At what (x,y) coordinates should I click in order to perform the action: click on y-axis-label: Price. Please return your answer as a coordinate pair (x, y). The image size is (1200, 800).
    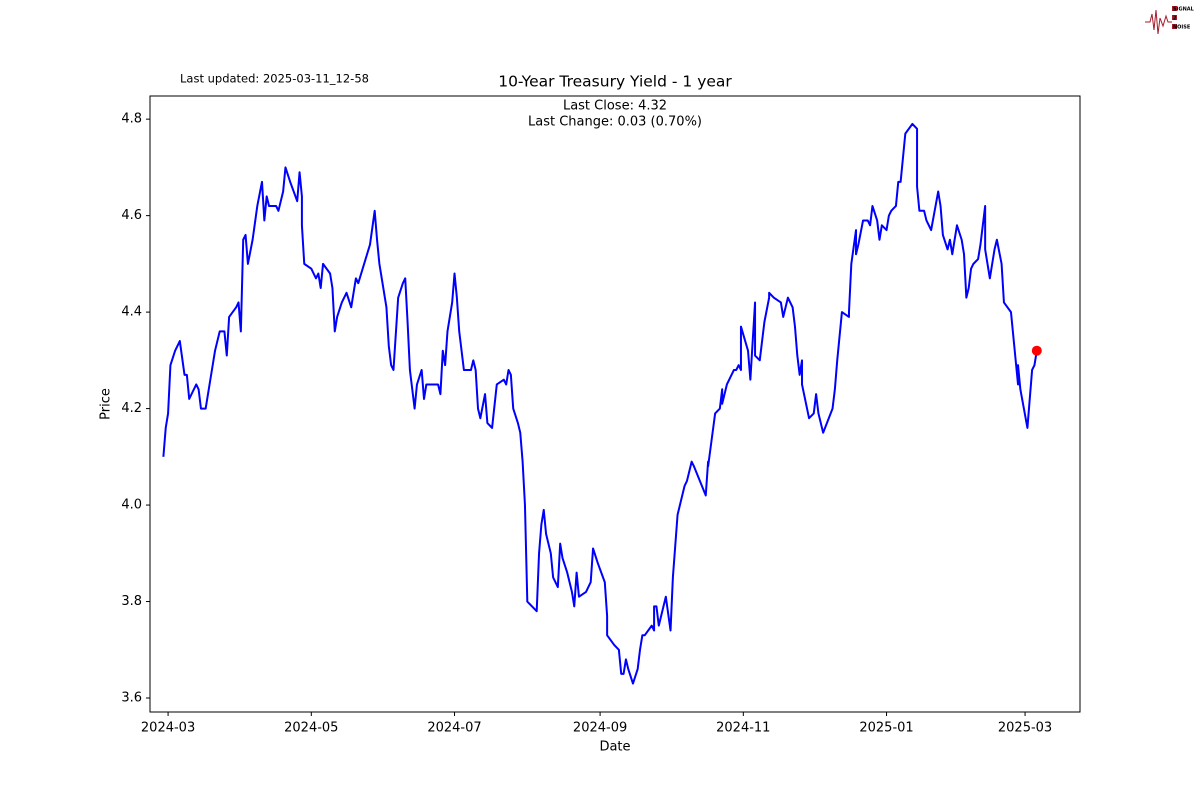
    Looking at the image, I should click on (106, 404).